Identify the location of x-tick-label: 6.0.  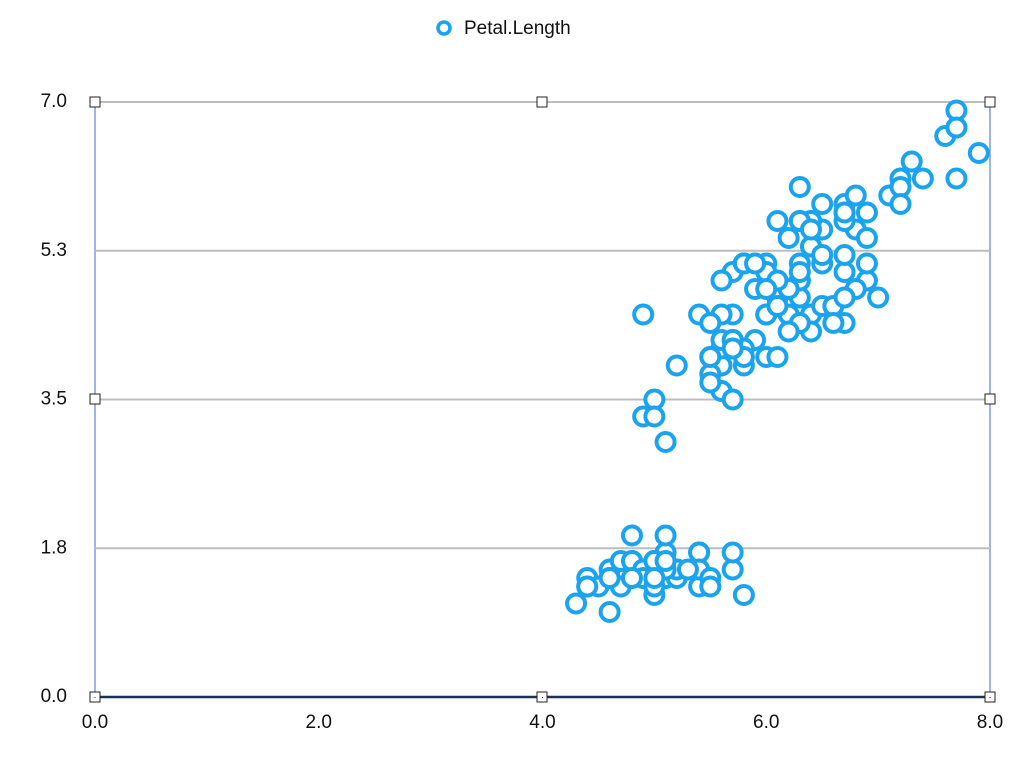
(766, 722).